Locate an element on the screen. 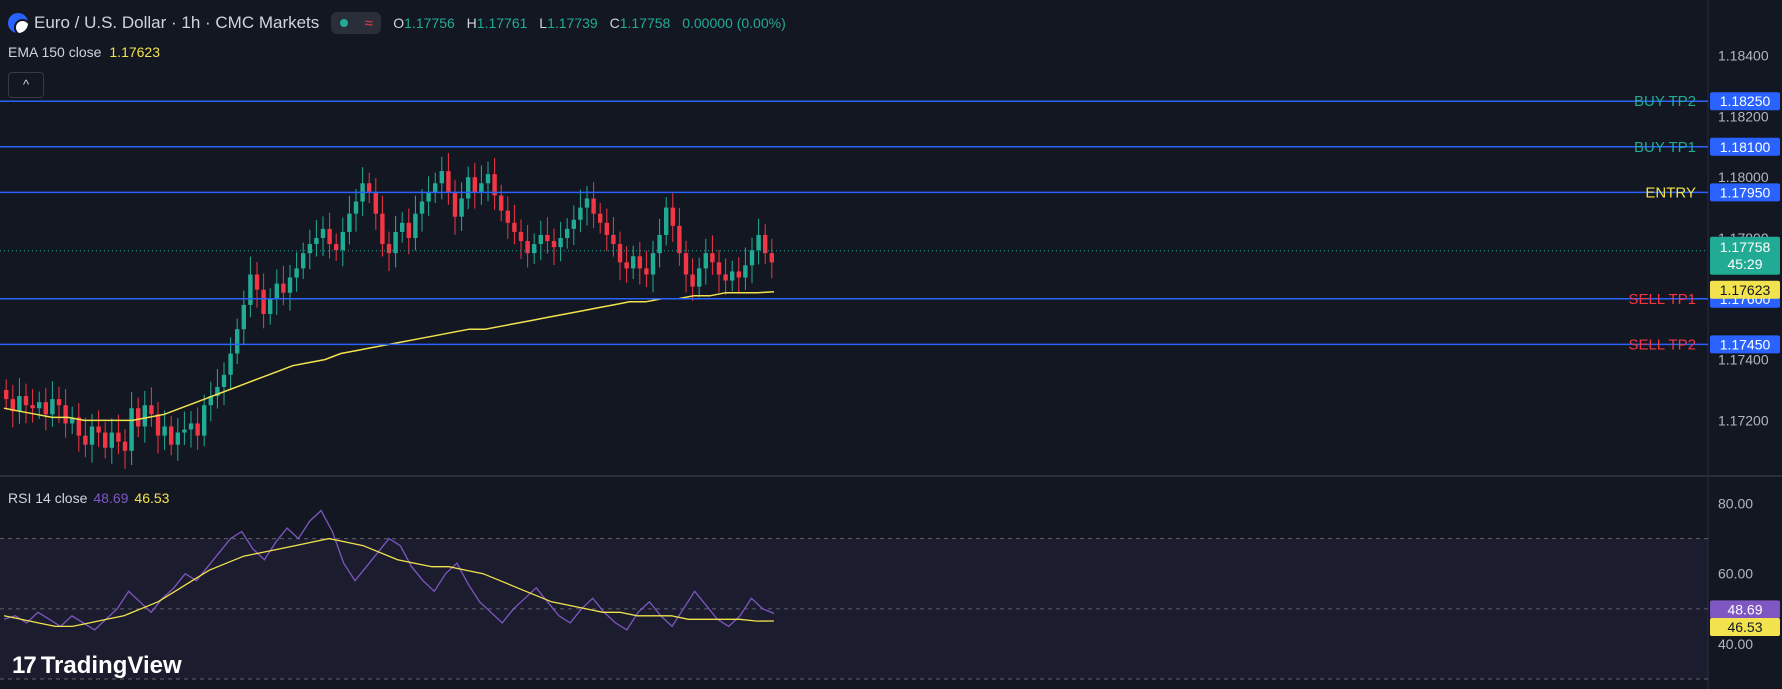 This screenshot has height=689, width=1782. rsi-badge-value: 48.69 is located at coordinates (1744, 609).